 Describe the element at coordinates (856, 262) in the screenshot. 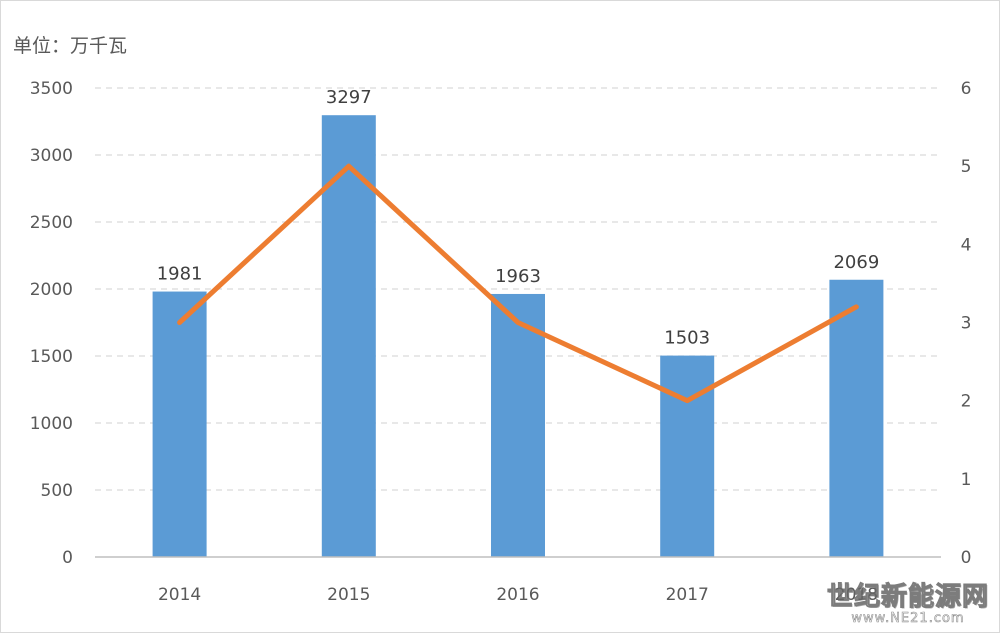

I see `bar-data-label: 2069` at that location.